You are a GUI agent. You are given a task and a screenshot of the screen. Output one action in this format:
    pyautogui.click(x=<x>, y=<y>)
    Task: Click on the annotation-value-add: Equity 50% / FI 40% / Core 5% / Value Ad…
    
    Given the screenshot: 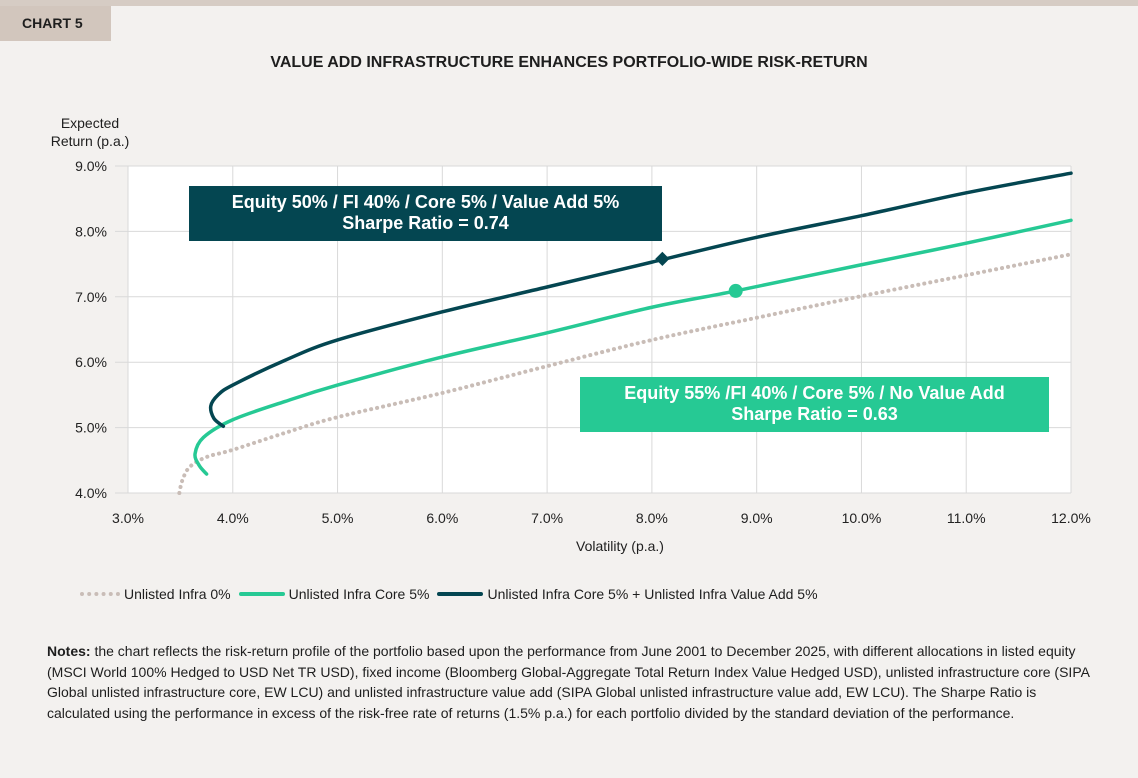 What is the action you would take?
    pyautogui.click(x=425, y=213)
    